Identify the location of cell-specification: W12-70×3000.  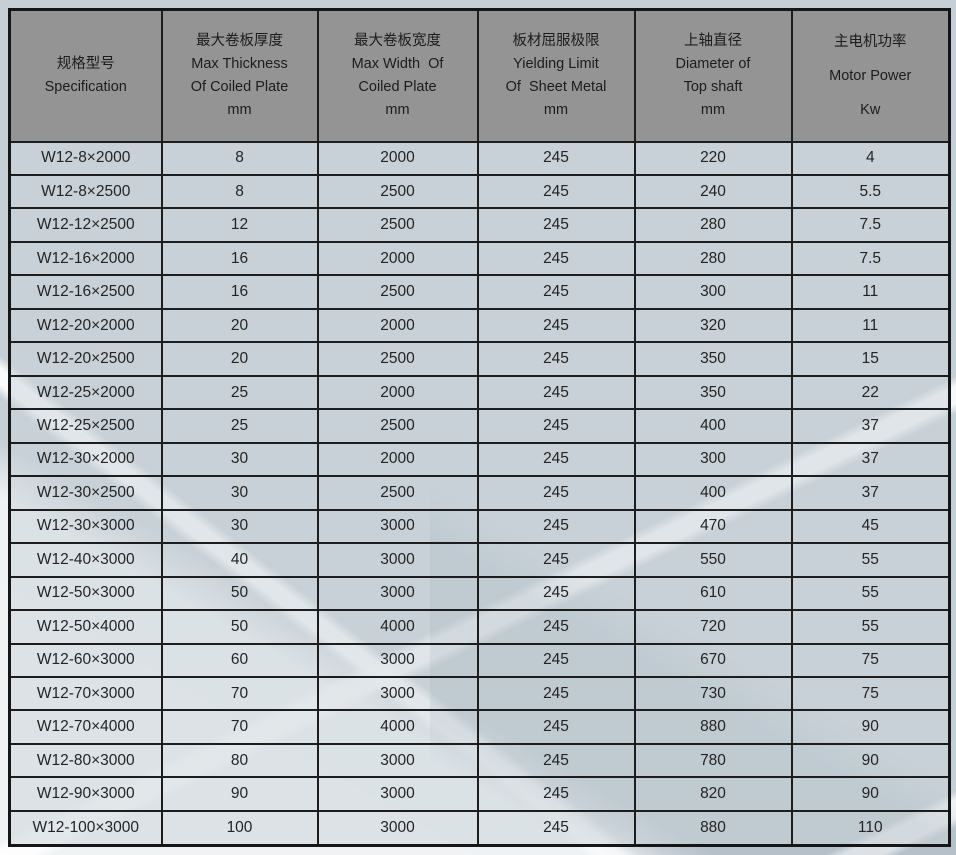
(85, 693).